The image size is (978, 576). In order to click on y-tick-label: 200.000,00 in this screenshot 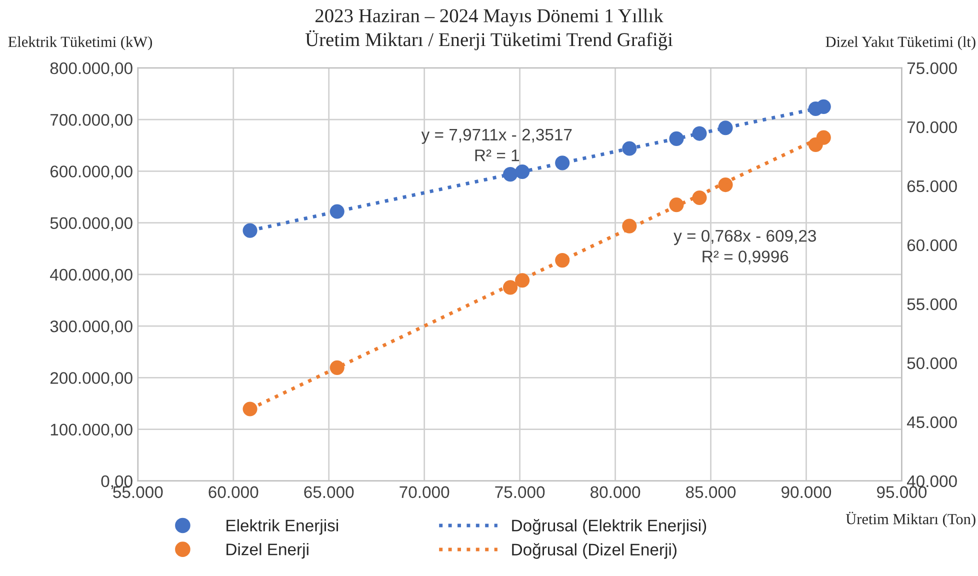, I will do `click(91, 379)`.